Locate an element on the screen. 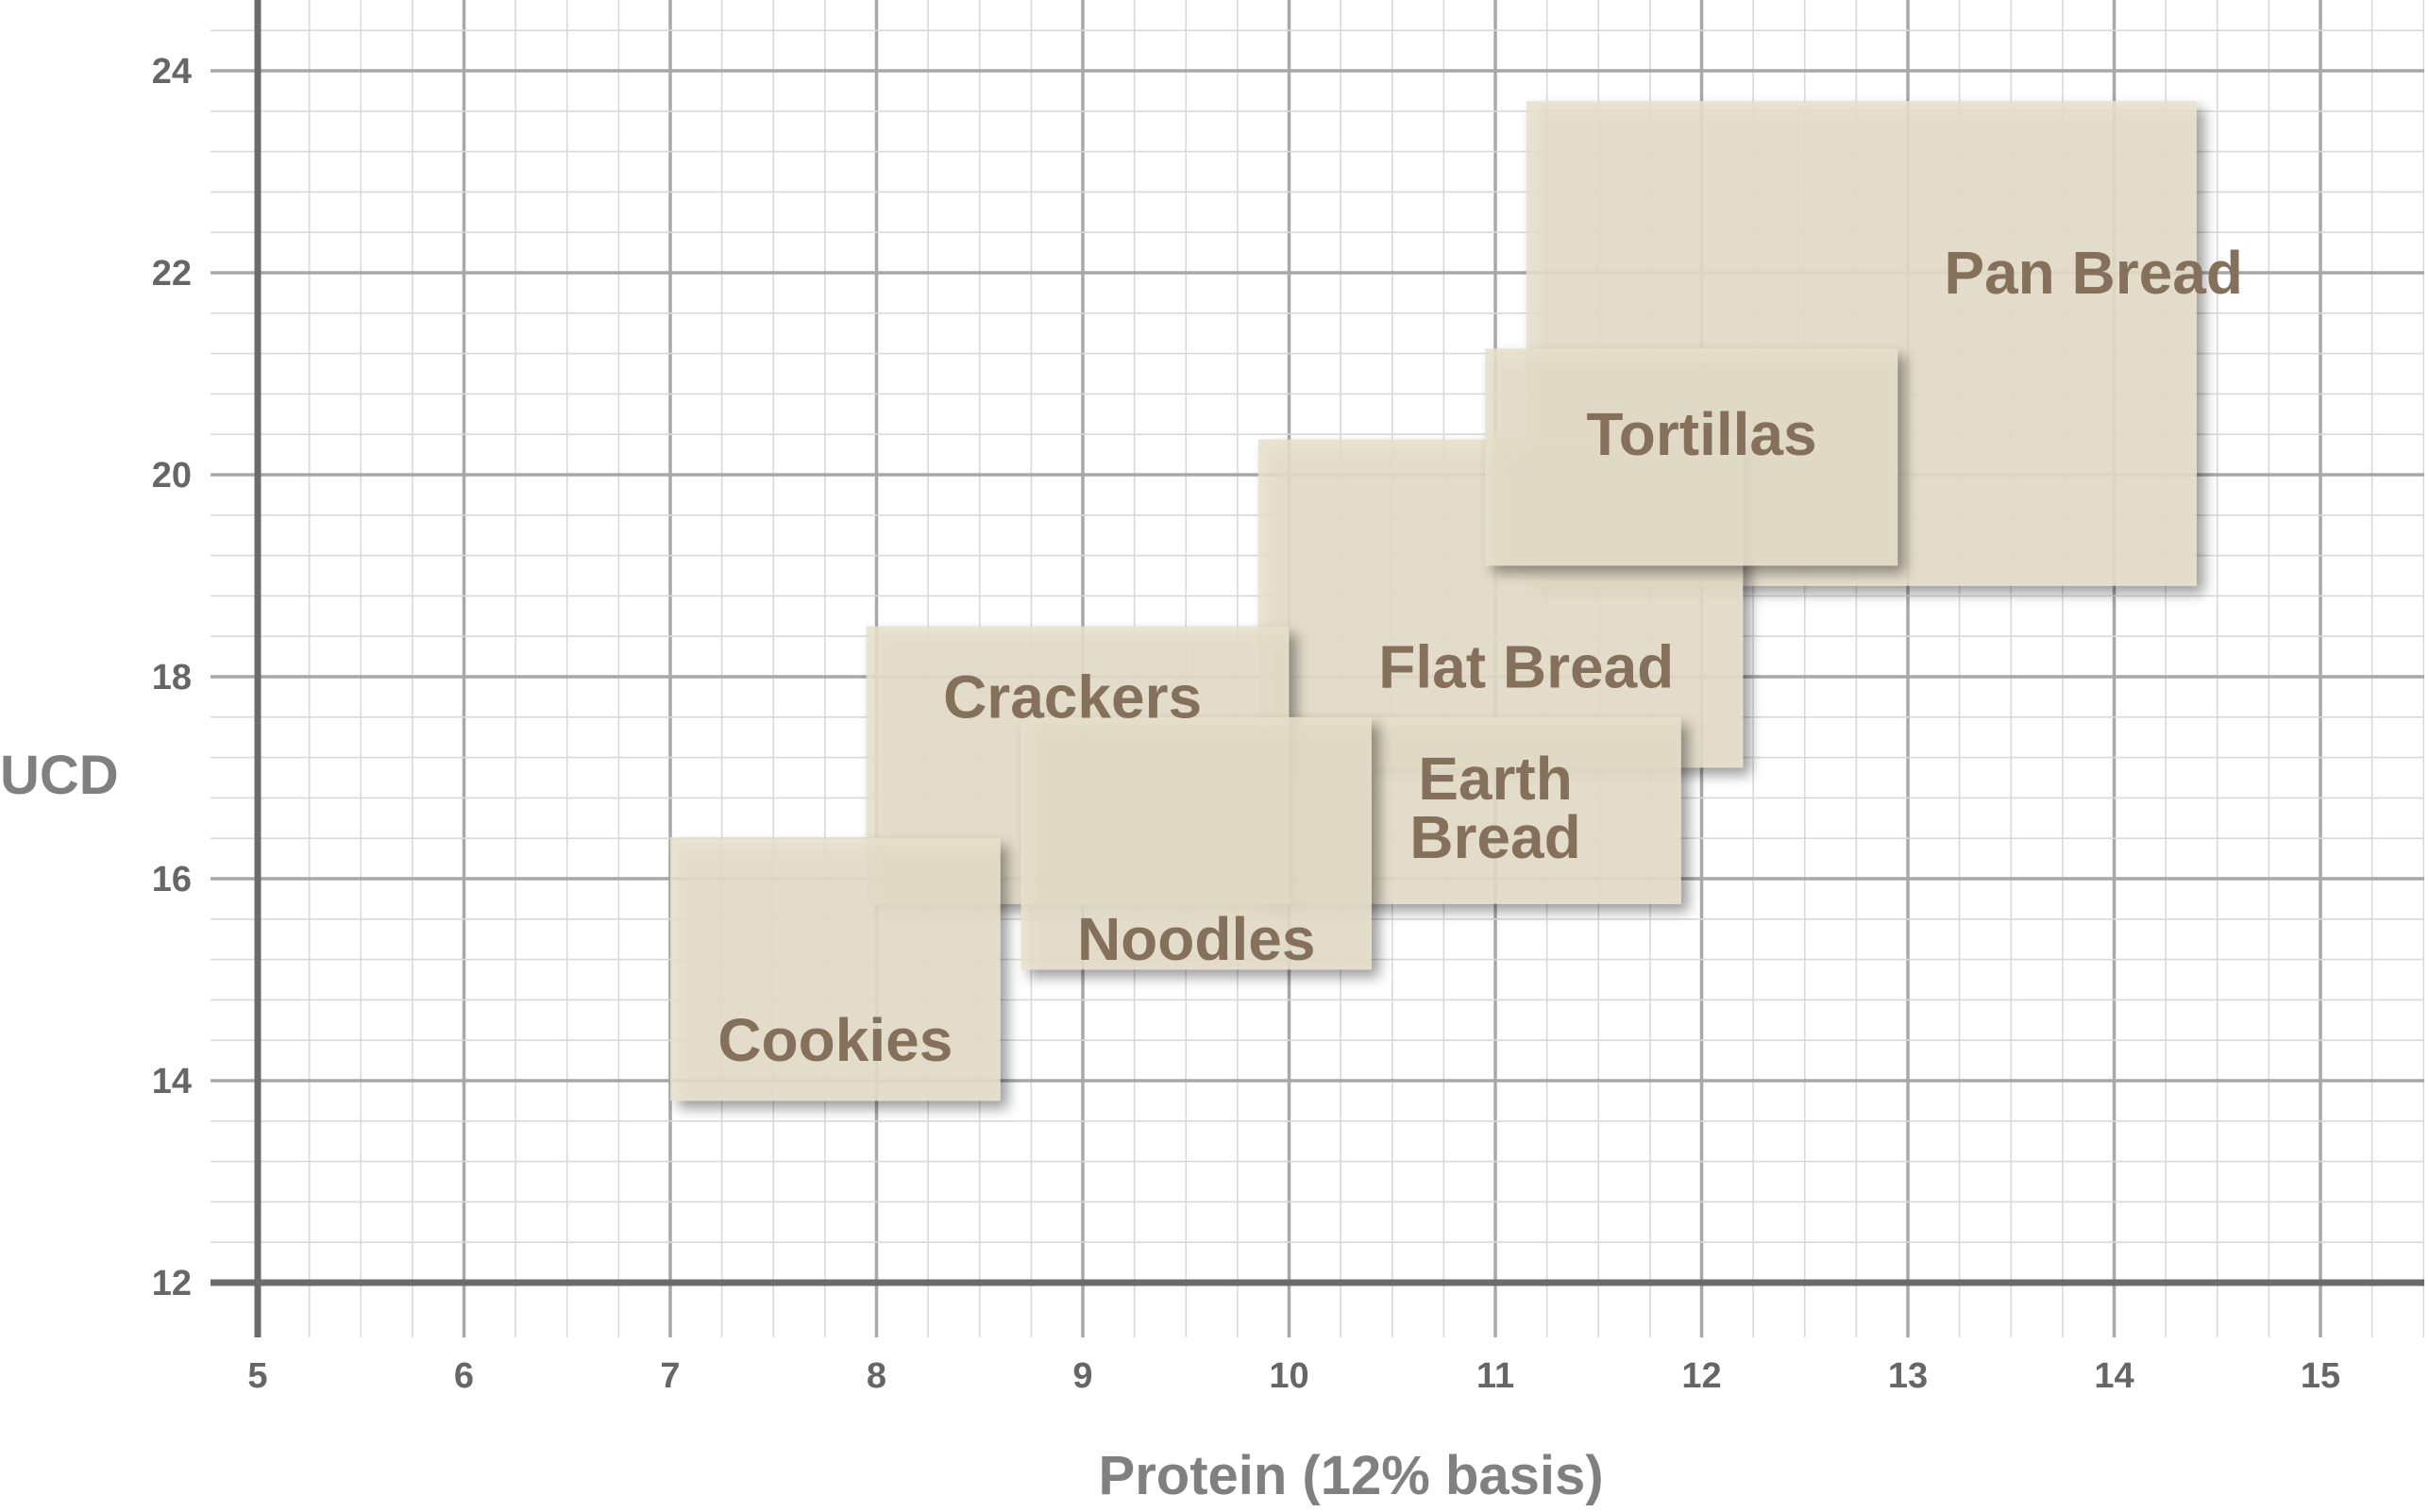  x-tick-label: 9 is located at coordinates (1082, 1376).